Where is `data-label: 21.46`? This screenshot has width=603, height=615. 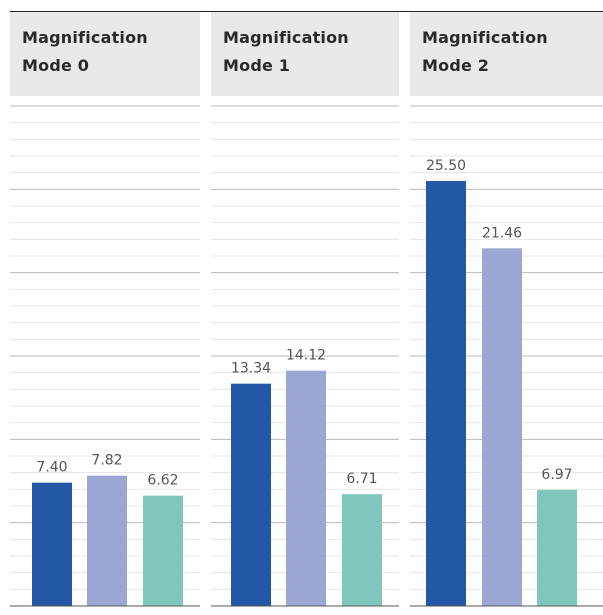 data-label: 21.46 is located at coordinates (502, 233).